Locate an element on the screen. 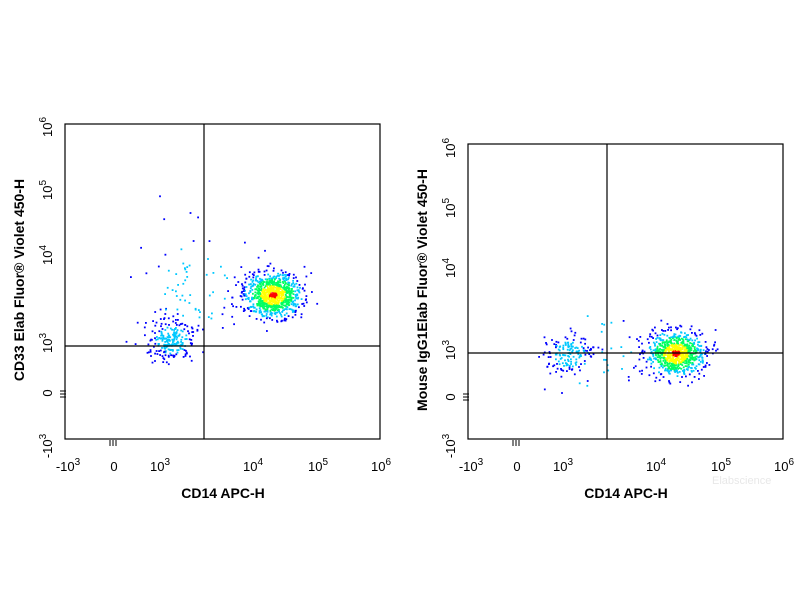 The image size is (806, 604). axis-break-marks is located at coordinates (88, 418).